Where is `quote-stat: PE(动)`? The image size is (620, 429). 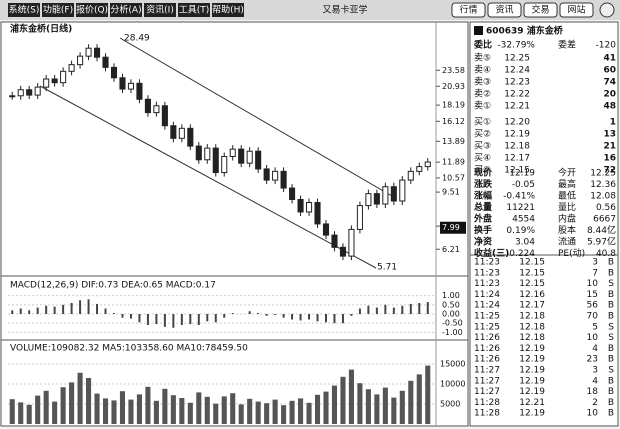
quote-stat: PE(动) is located at coordinates (571, 253).